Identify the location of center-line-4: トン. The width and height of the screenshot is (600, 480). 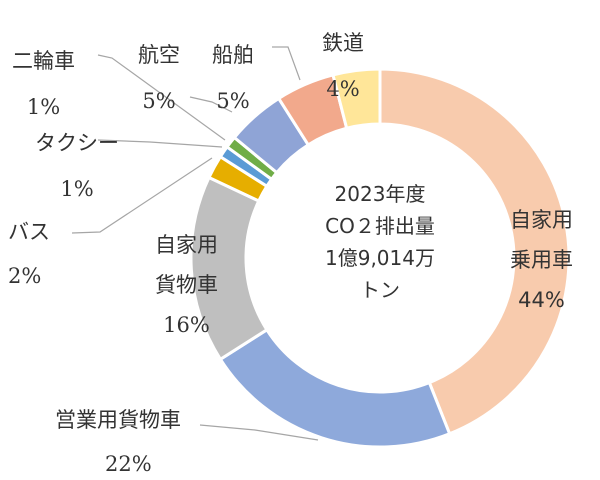
(380, 290).